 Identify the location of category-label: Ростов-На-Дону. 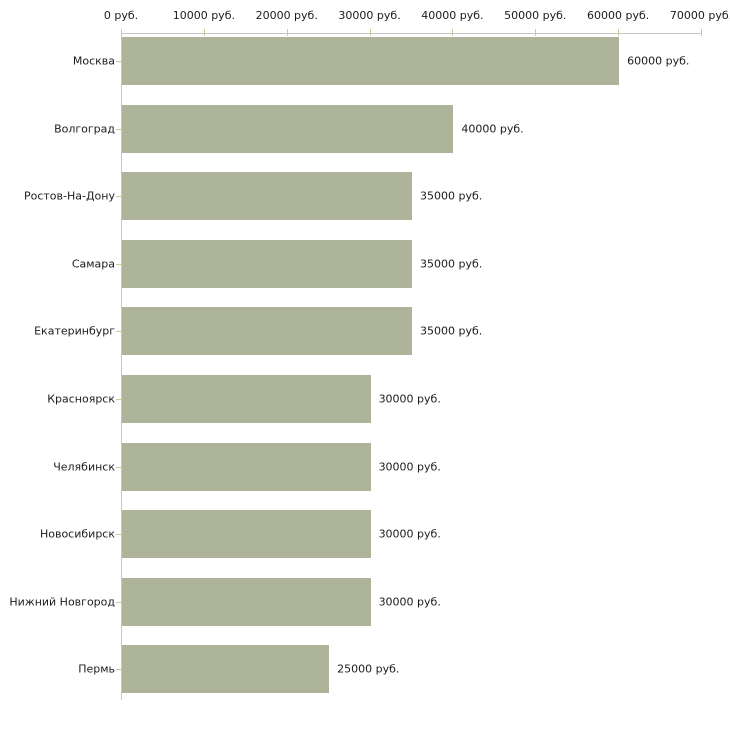
(69, 196).